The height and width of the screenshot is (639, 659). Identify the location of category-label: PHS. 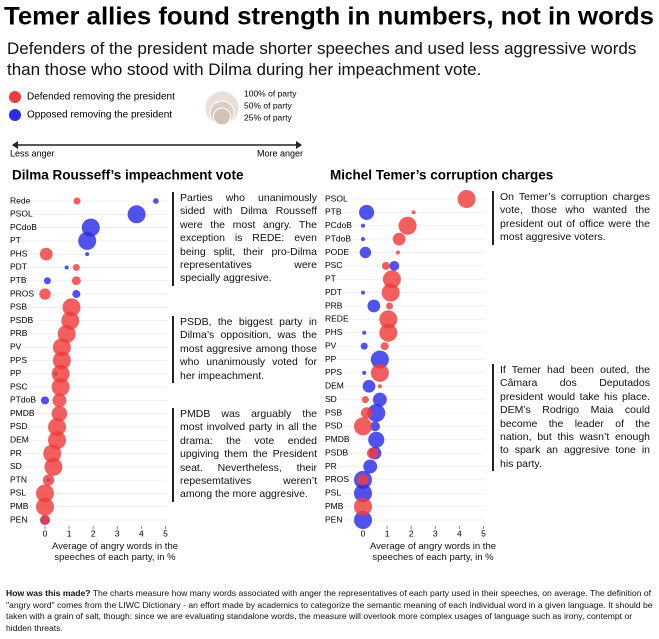
(19, 253).